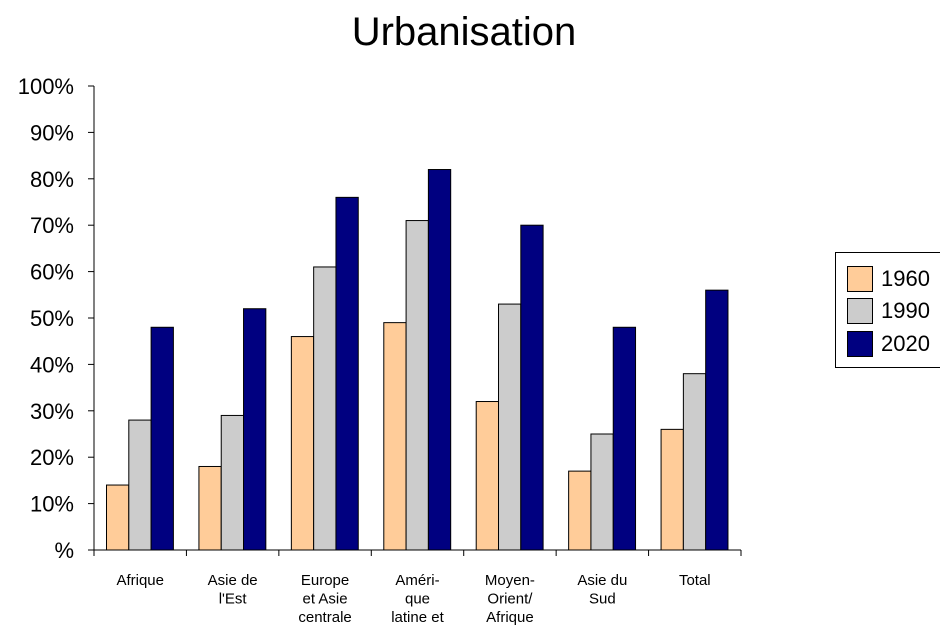 The image size is (940, 631). What do you see at coordinates (325, 580) in the screenshot?
I see `x-category-label: Europe` at bounding box center [325, 580].